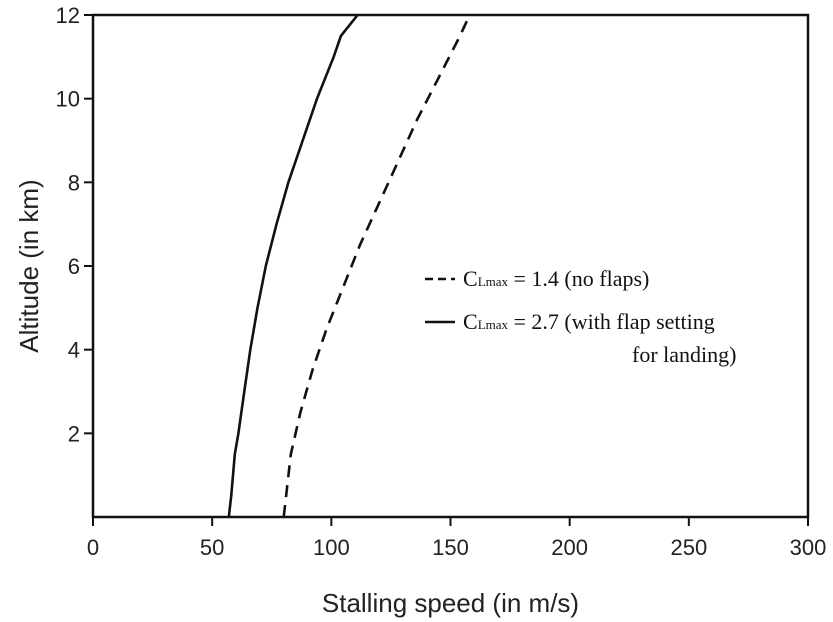 The height and width of the screenshot is (622, 833). Describe the element at coordinates (556, 278) in the screenshot. I see `legend-label-1: CLmax = 1.4 (no flaps)` at that location.